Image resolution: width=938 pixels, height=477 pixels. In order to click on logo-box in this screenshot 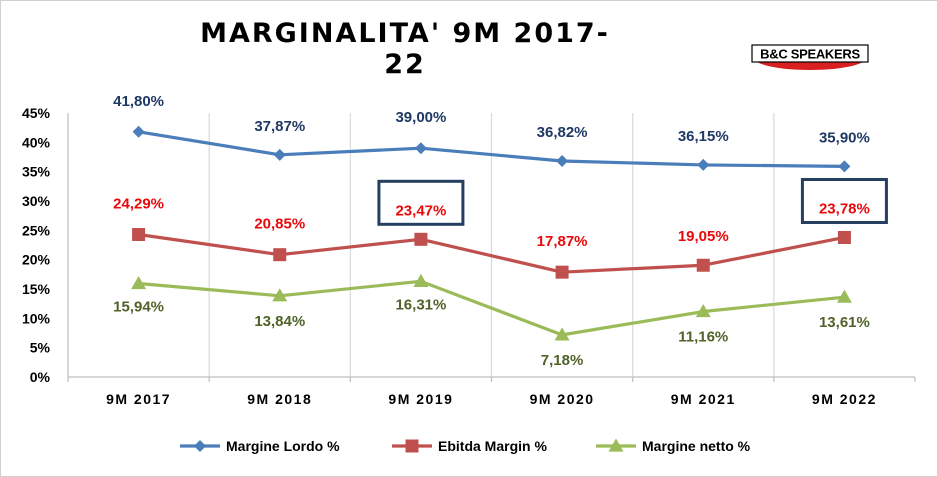, I will do `click(810, 53)`.